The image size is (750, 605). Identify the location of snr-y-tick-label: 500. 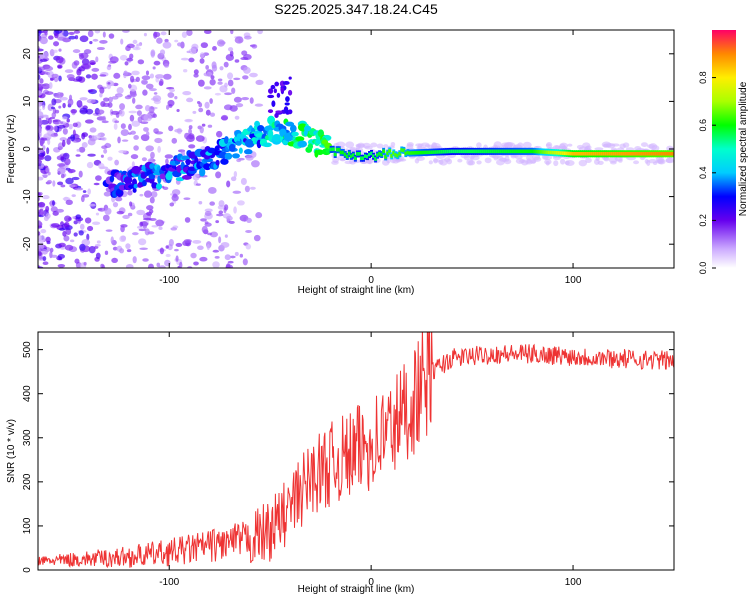
(27, 349).